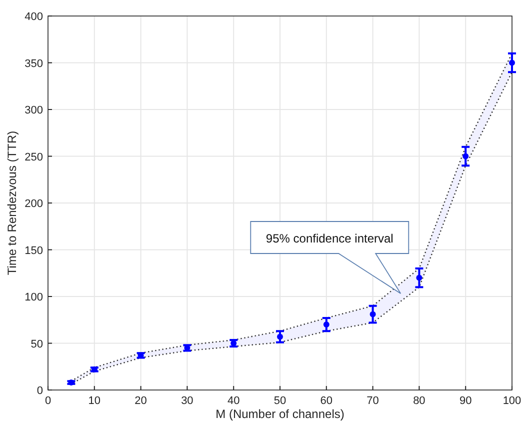  Describe the element at coordinates (12, 203) in the screenshot. I see `y-axis-title: Time to Rendezvous (TTR)` at that location.